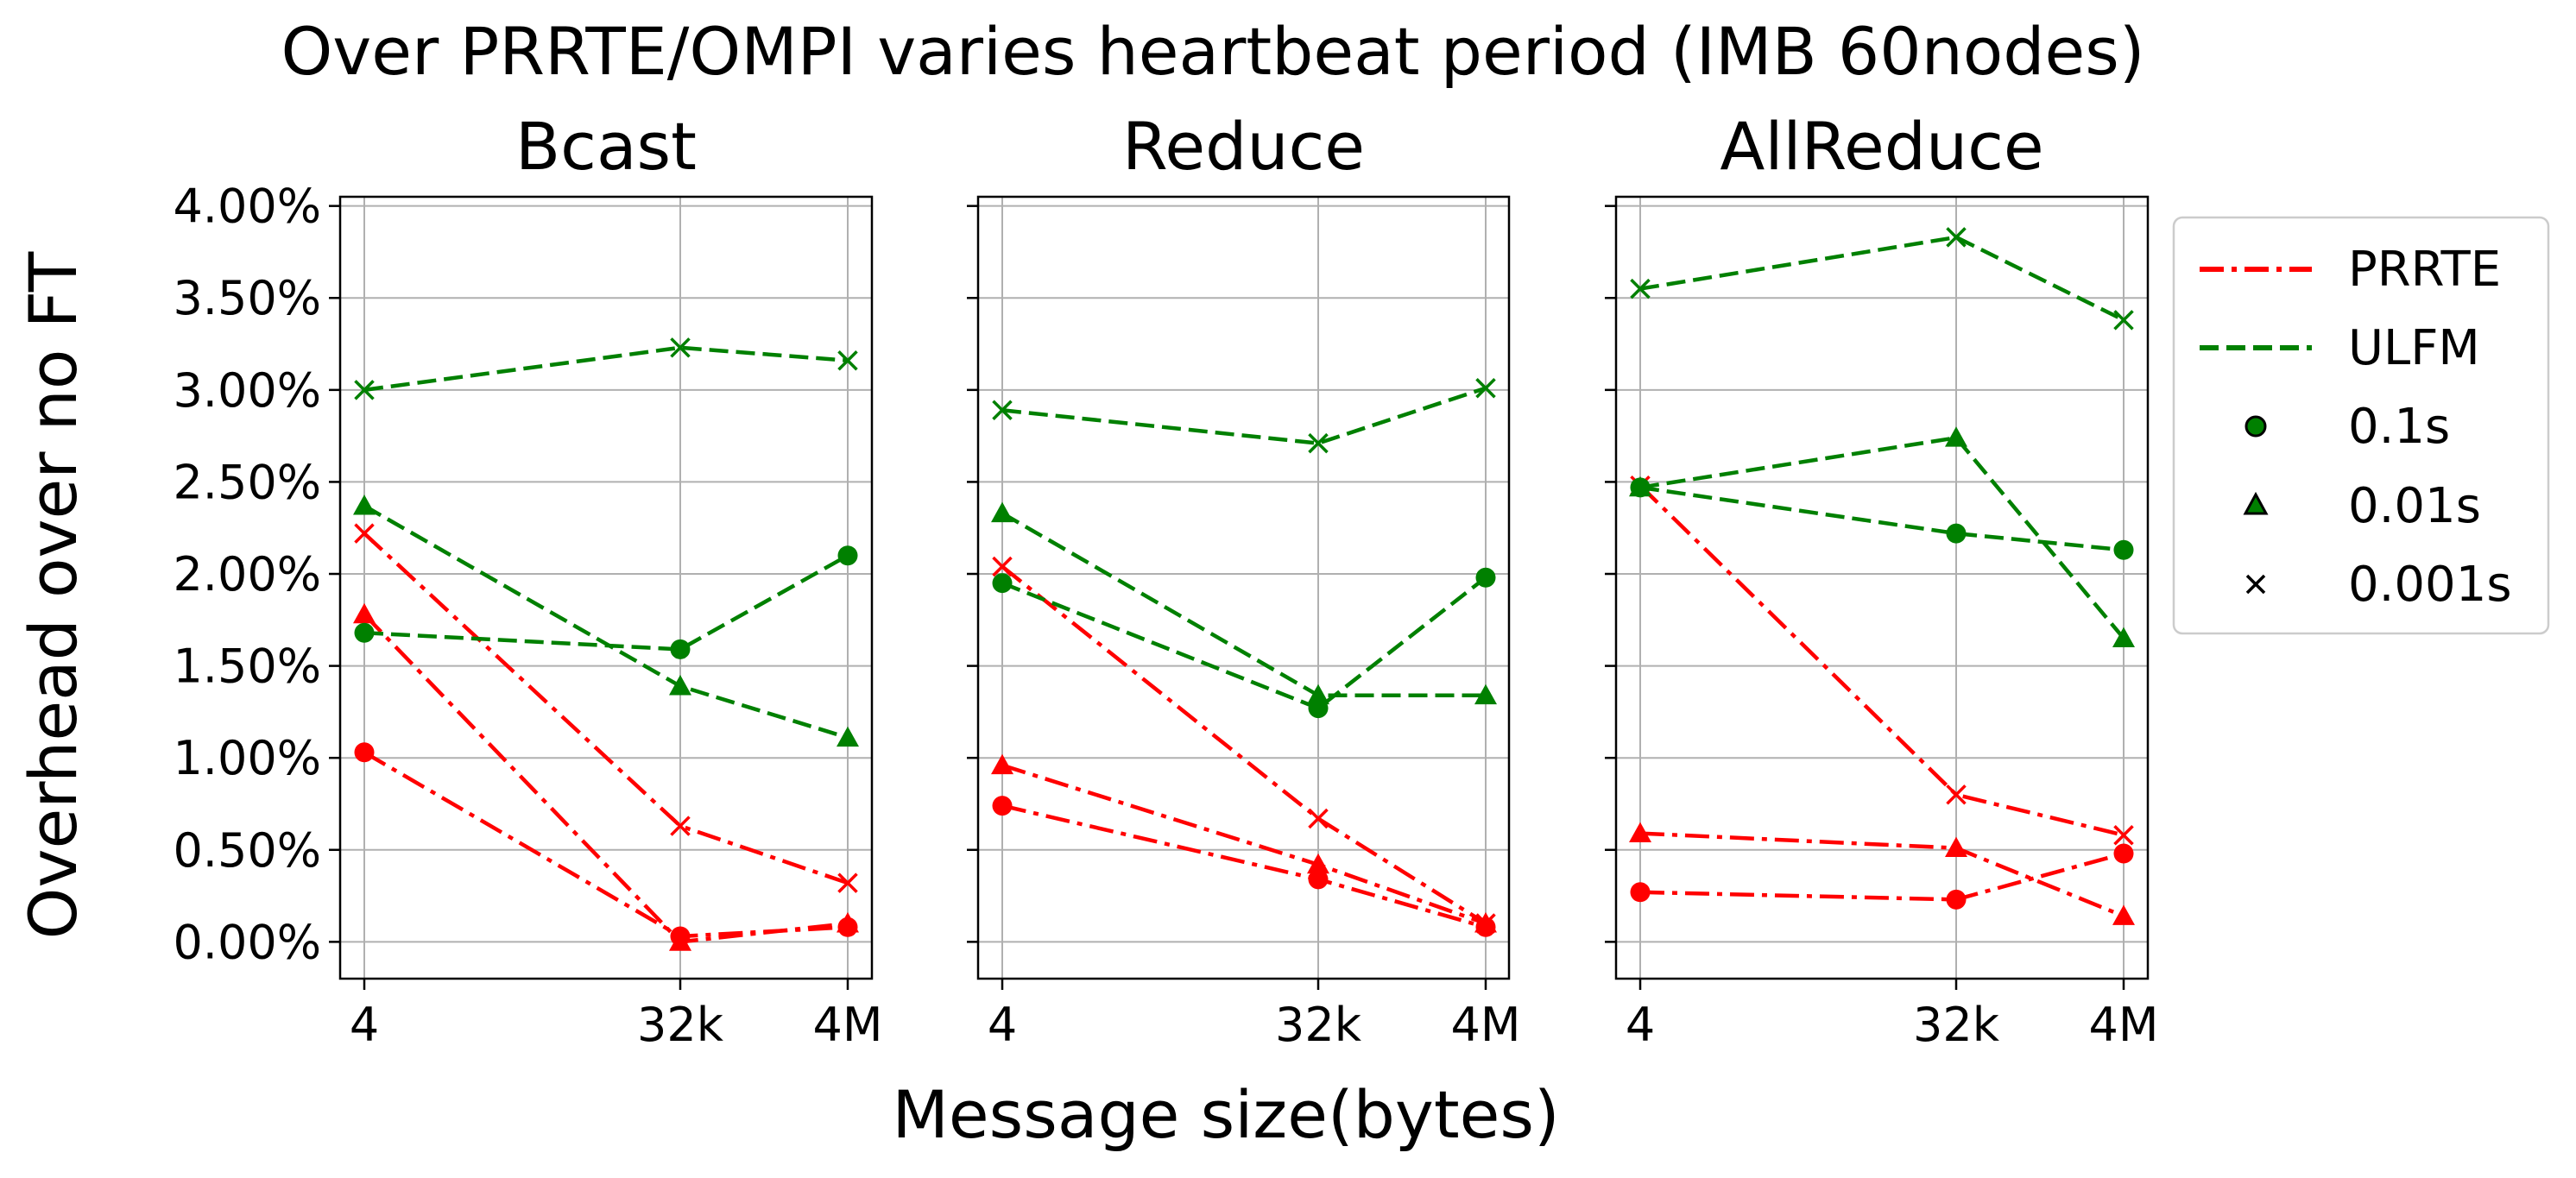  Describe the element at coordinates (2340, 348) in the screenshot. I see `legend-entry-ulfm: ULFM` at that location.